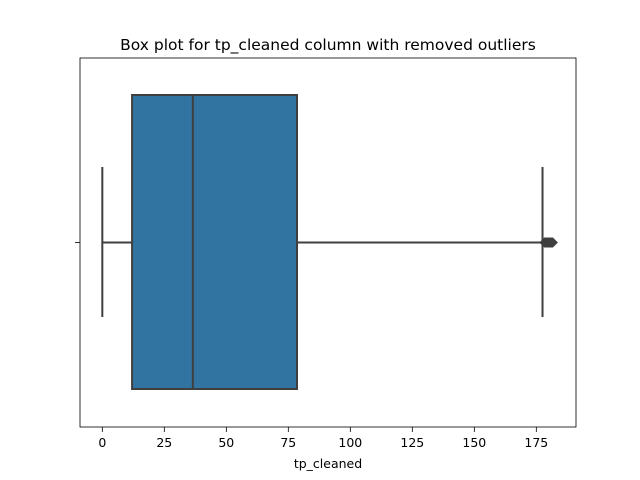 Image resolution: width=640 pixels, height=480 pixels. What do you see at coordinates (328, 463) in the screenshot?
I see `x-axis-label: tp_cleaned` at bounding box center [328, 463].